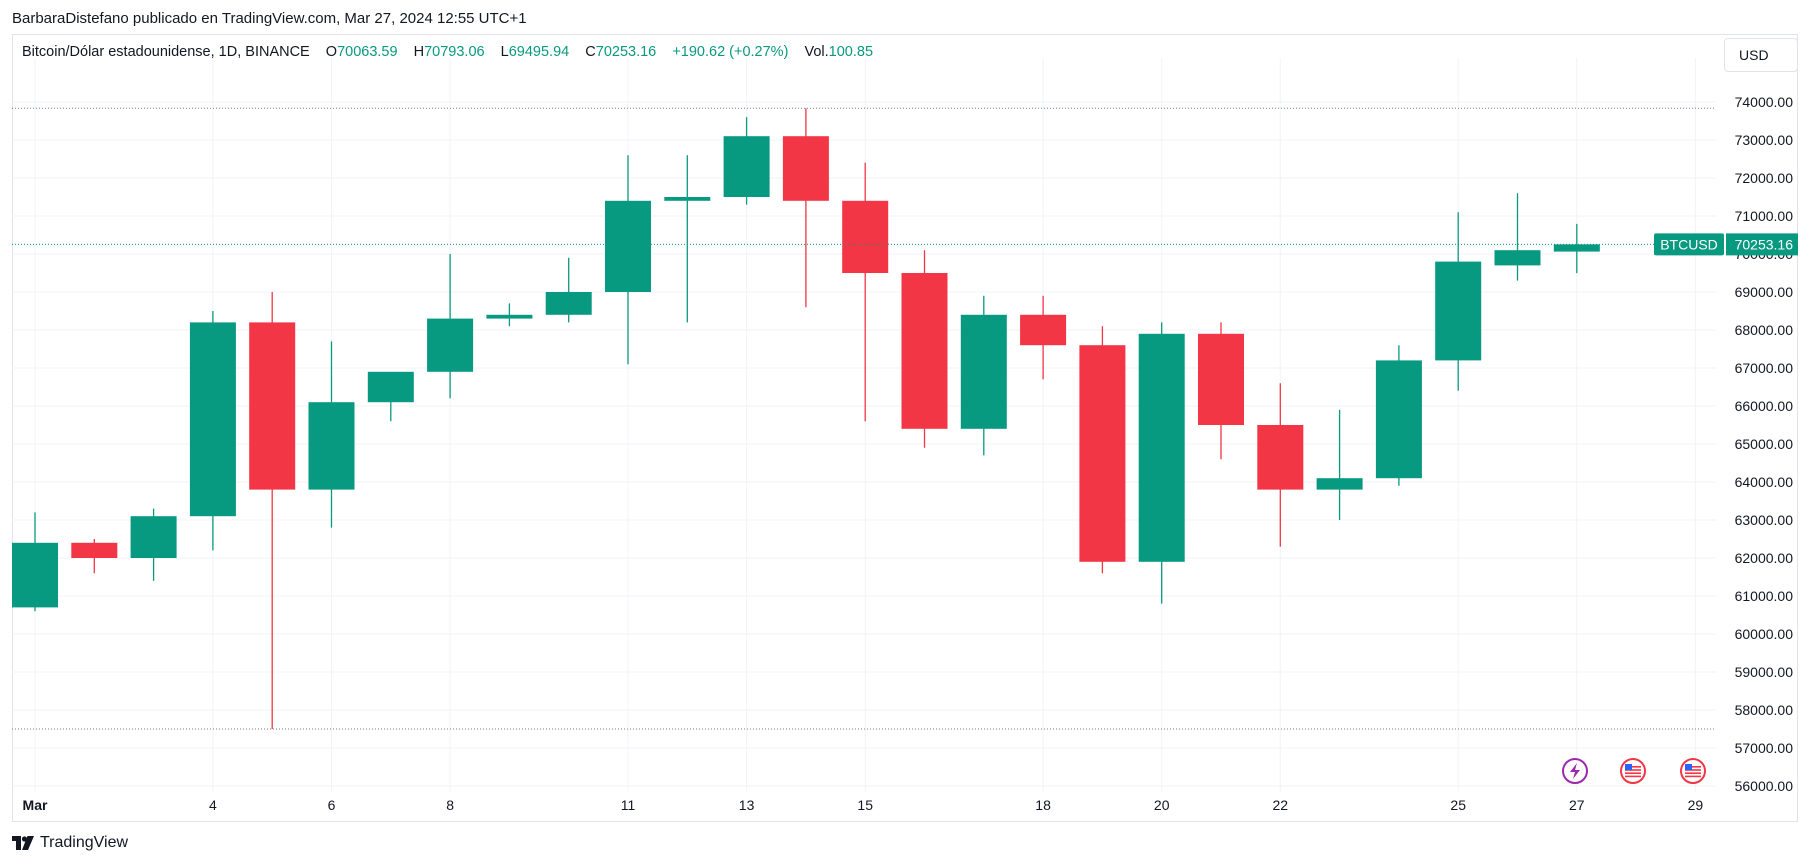 This screenshot has height=866, width=1814. I want to click on low-label: L, so click(504, 52).